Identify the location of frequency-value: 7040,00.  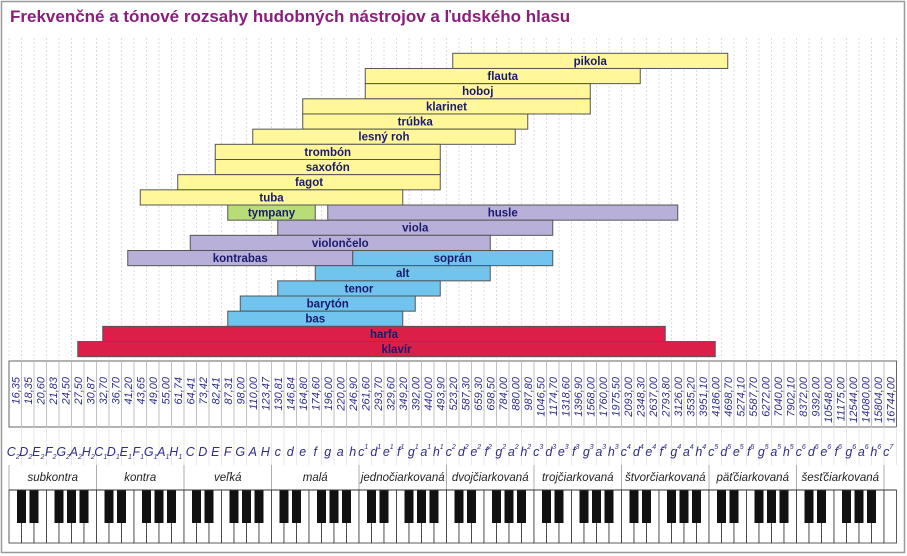
(779, 396).